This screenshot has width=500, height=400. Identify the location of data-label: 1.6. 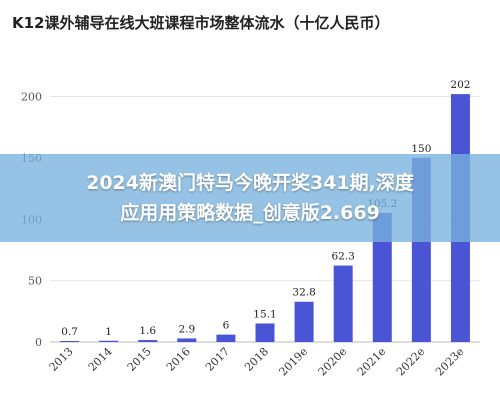
(147, 331).